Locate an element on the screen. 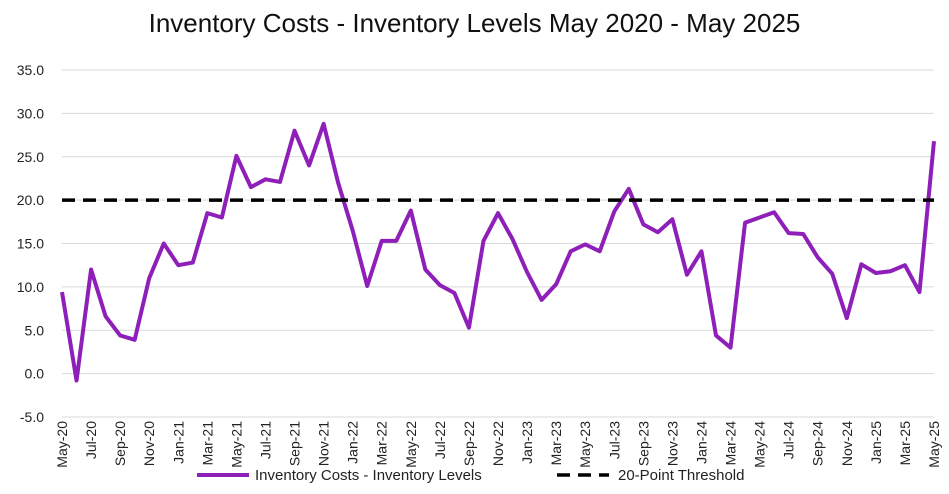  x-tick-label: Nov-21 is located at coordinates (324, 443).